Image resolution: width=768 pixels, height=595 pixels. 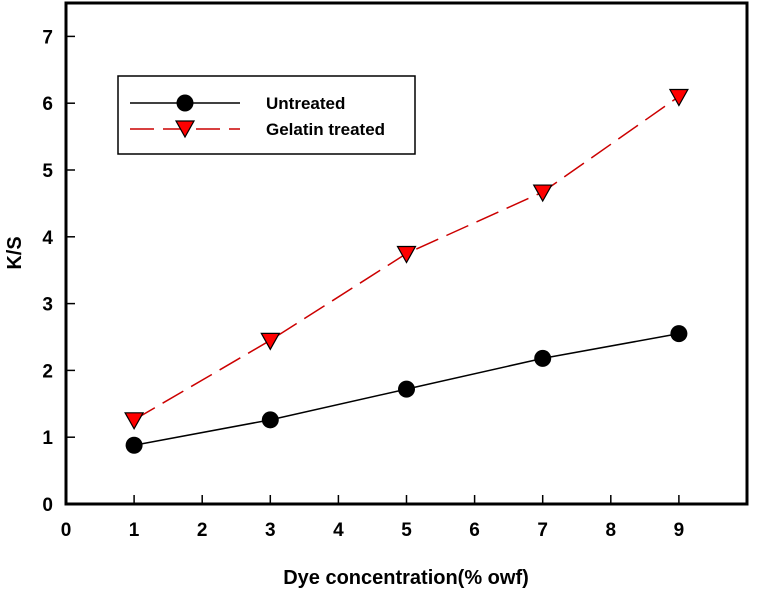 What do you see at coordinates (134, 530) in the screenshot?
I see `x-tick-label-1: 1` at bounding box center [134, 530].